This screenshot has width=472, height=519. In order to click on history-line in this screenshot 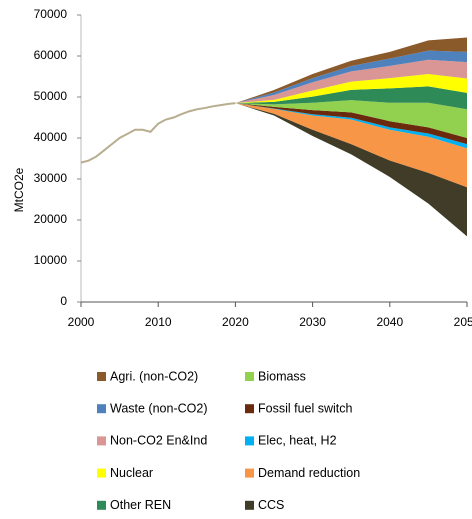, I will do `click(158, 133)`.